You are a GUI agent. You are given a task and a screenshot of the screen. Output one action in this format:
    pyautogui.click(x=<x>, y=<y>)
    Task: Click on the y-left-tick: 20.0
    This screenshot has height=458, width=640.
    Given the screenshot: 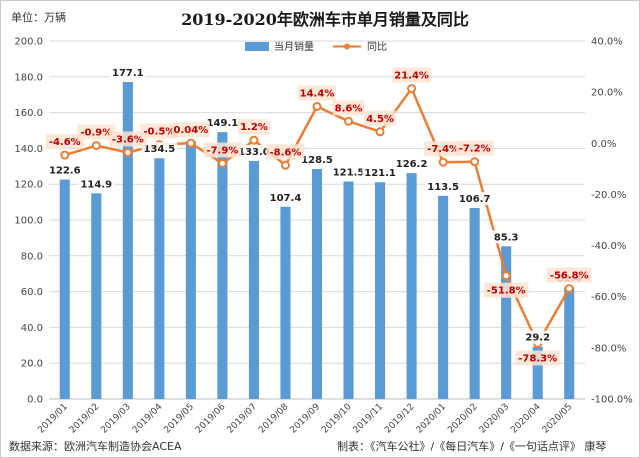 What is the action you would take?
    pyautogui.click(x=32, y=364)
    